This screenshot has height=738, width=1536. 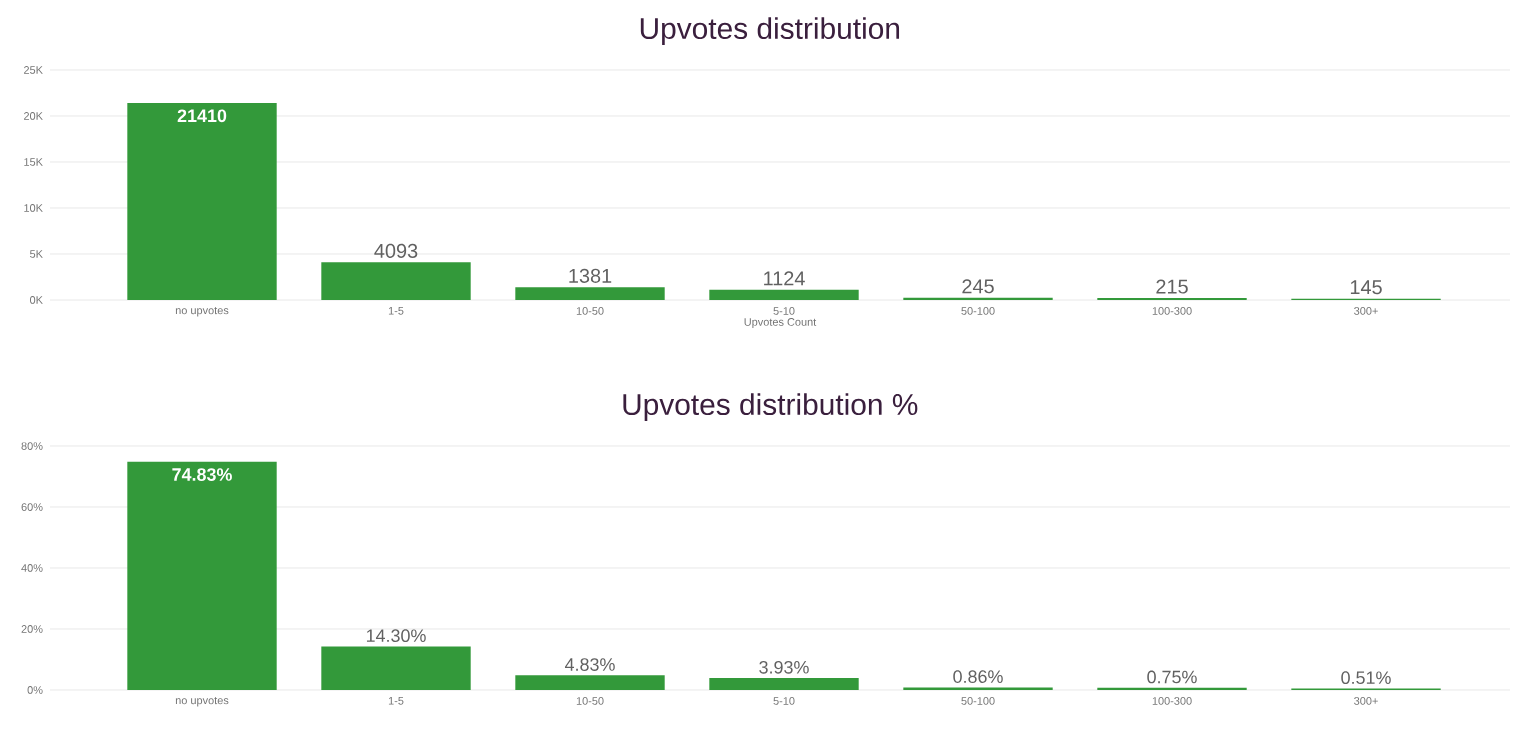 What do you see at coordinates (396, 635) in the screenshot?
I see `data-label: 14.30%` at bounding box center [396, 635].